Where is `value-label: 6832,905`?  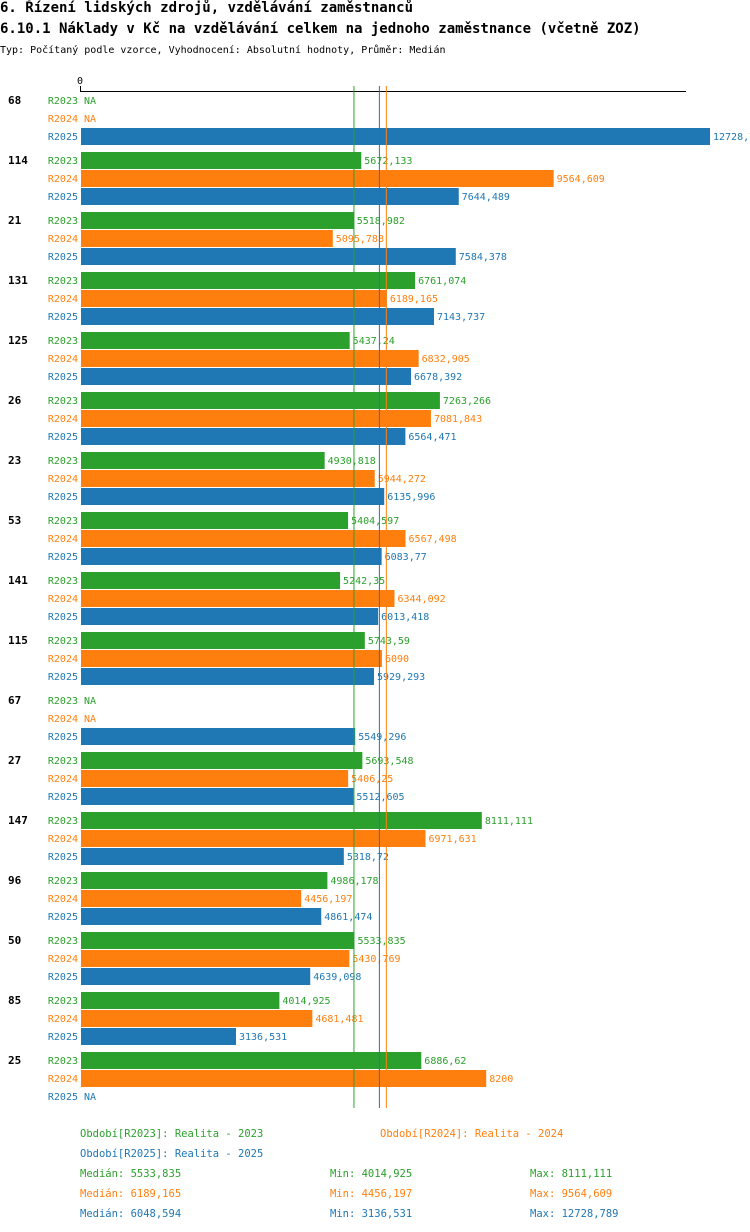
value-label: 6832,905 is located at coordinates (446, 359).